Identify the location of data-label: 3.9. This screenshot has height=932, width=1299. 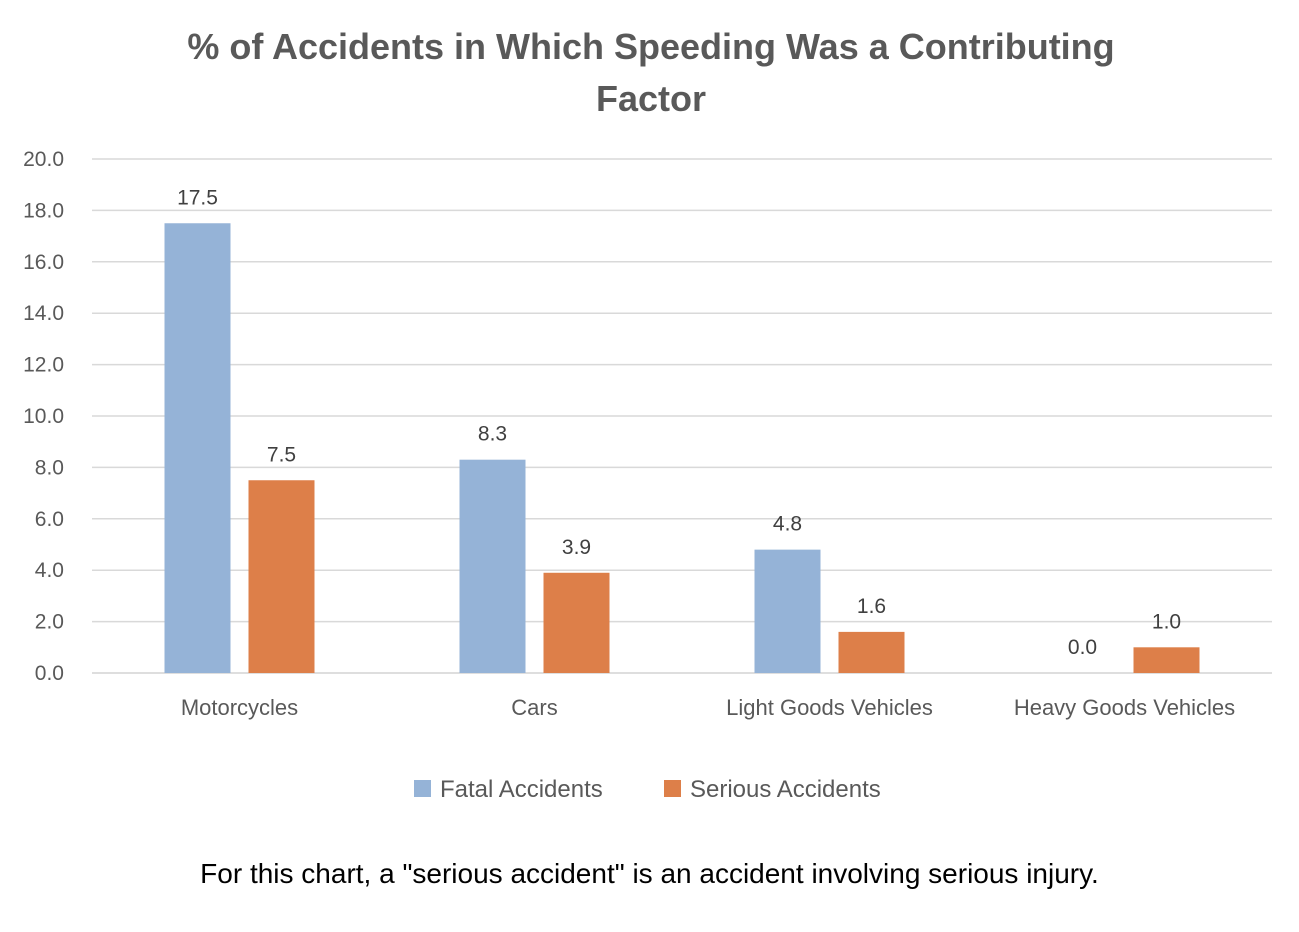
(576, 547).